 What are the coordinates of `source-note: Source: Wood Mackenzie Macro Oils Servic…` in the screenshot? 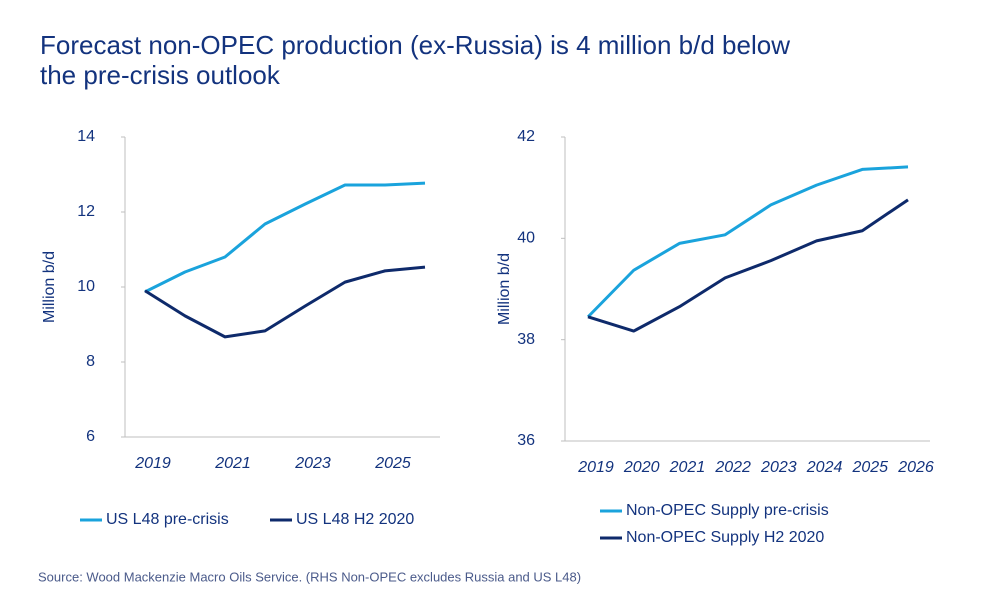 It's located at (309, 576).